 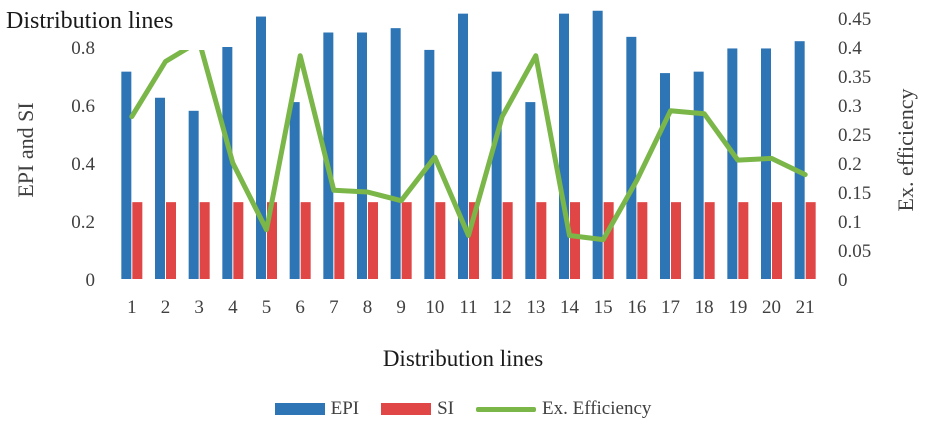 I want to click on y2-tick-label: 0.15, so click(x=854, y=193).